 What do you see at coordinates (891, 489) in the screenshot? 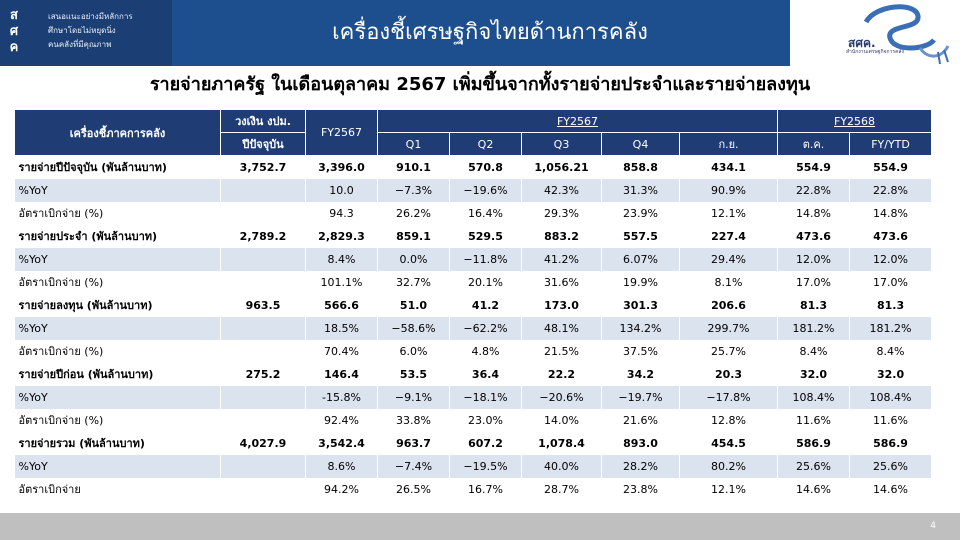
I see `table-cell: 14.6%` at bounding box center [891, 489].